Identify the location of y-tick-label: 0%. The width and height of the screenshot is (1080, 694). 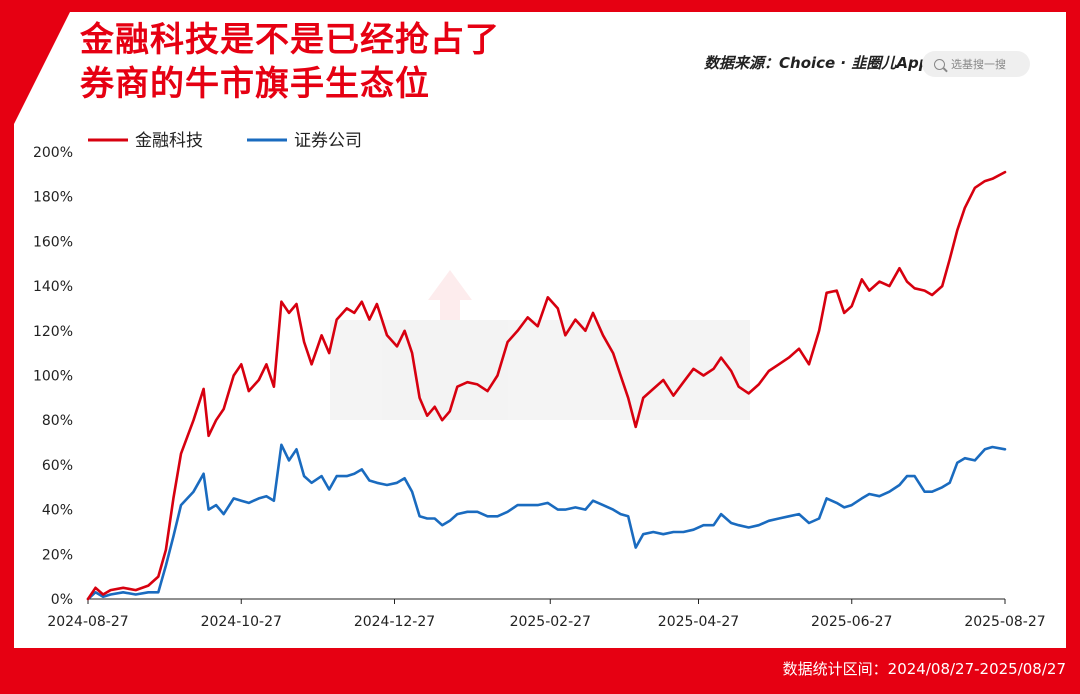
(62, 600).